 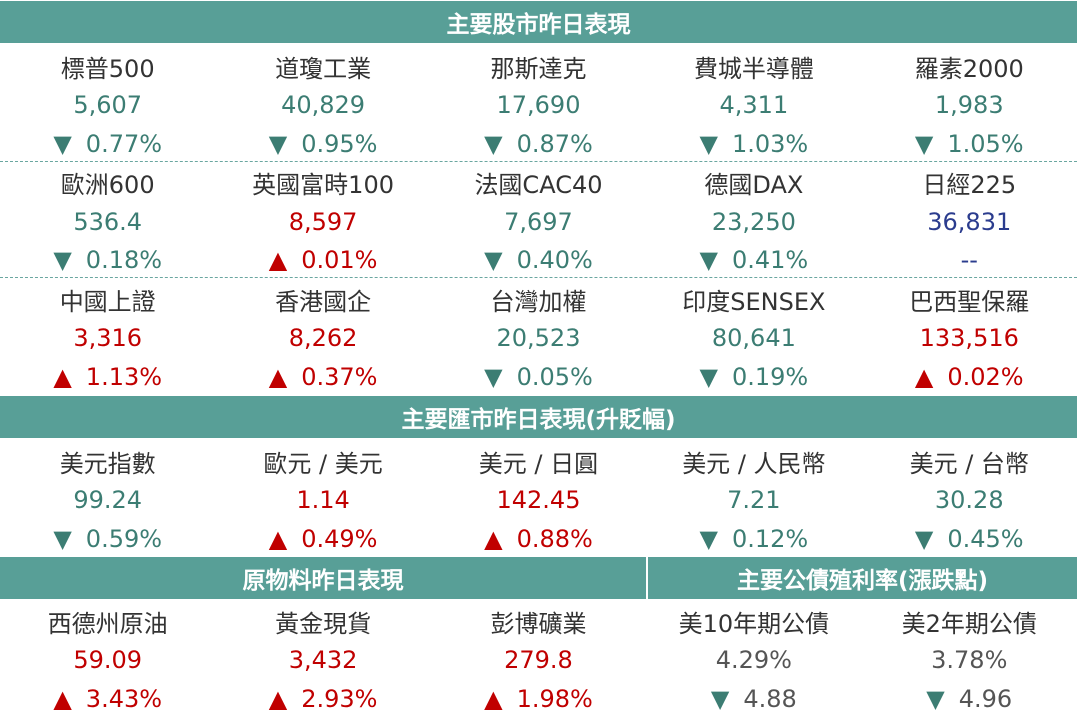 What do you see at coordinates (985, 698) in the screenshot?
I see `change-value: 4.96` at bounding box center [985, 698].